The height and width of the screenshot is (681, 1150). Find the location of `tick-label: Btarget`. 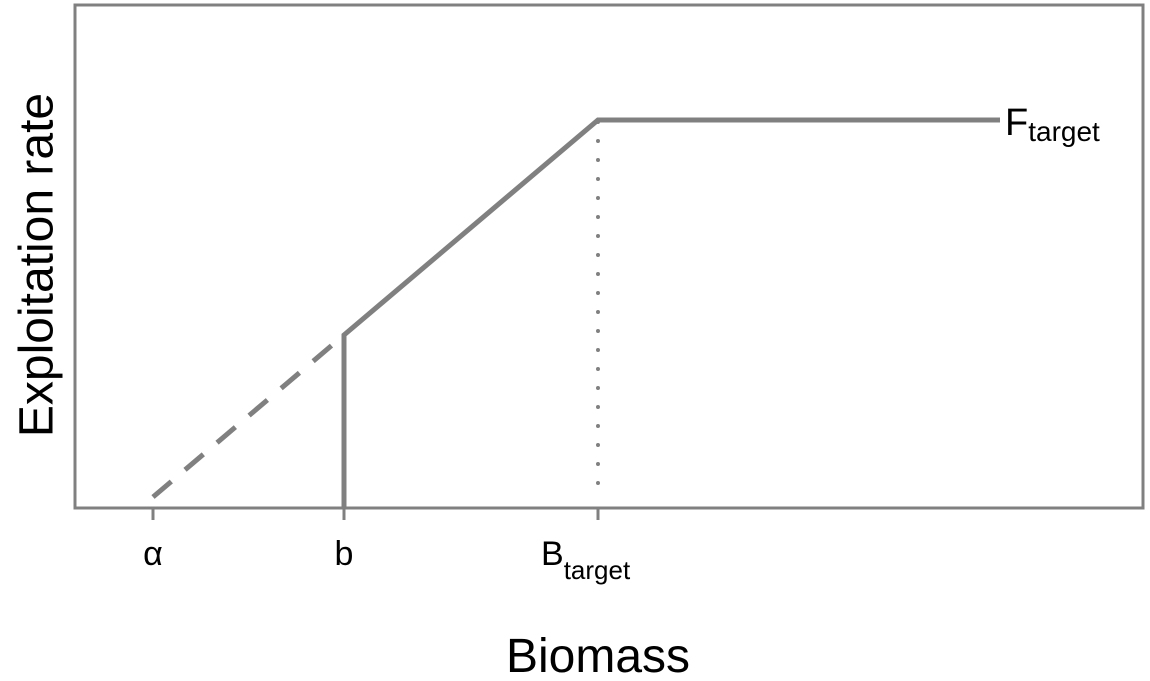

tick-label: Btarget is located at coordinates (586, 560).